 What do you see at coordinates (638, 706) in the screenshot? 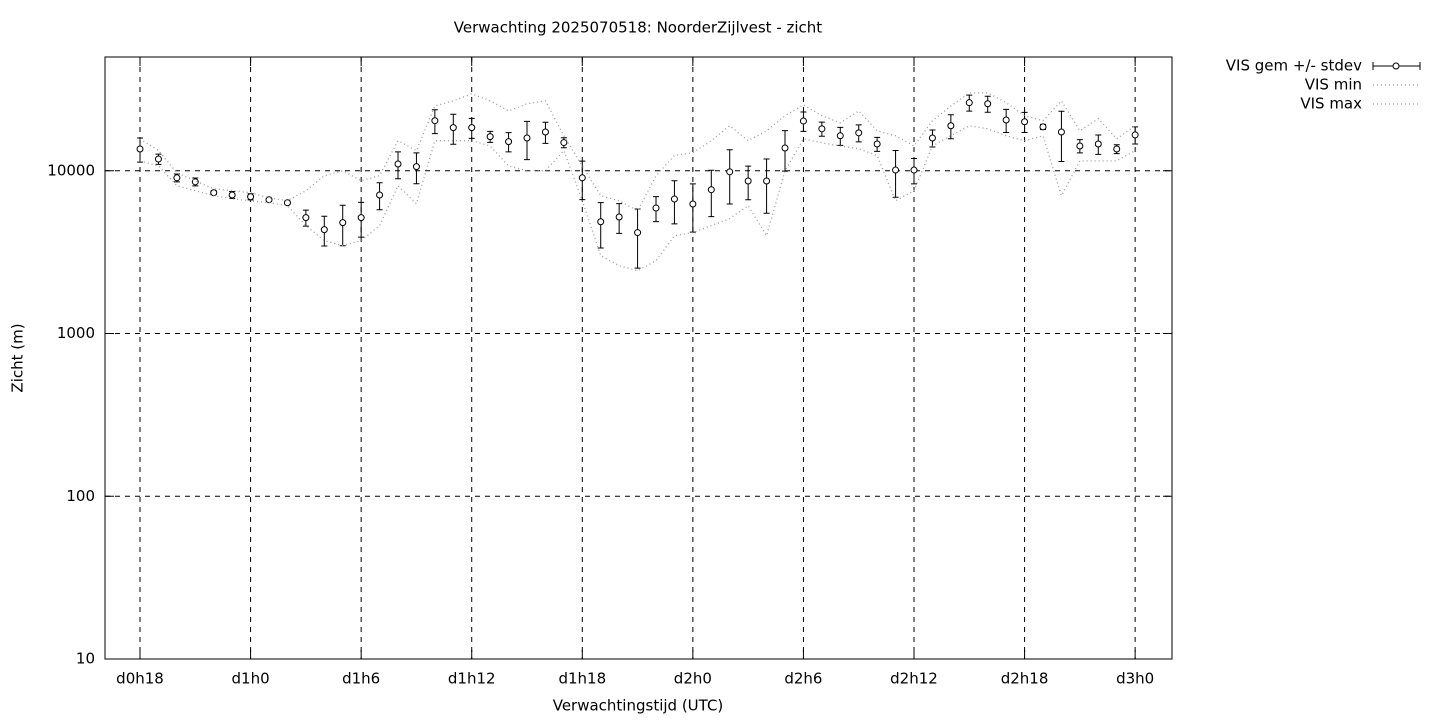
I see `x-axis-label: Verwachtingstijd (UTC)` at bounding box center [638, 706].